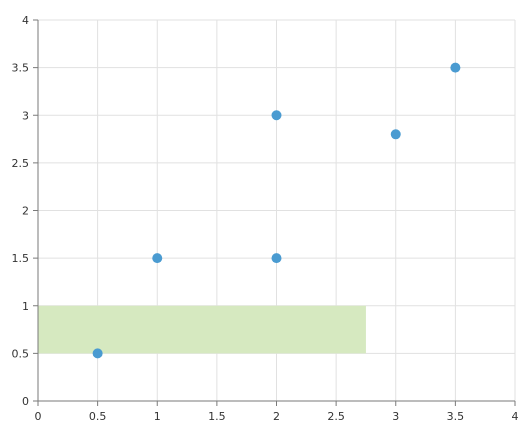 The height and width of the screenshot is (445, 532). What do you see at coordinates (217, 416) in the screenshot?
I see `x-tick-label: 1.5` at bounding box center [217, 416].